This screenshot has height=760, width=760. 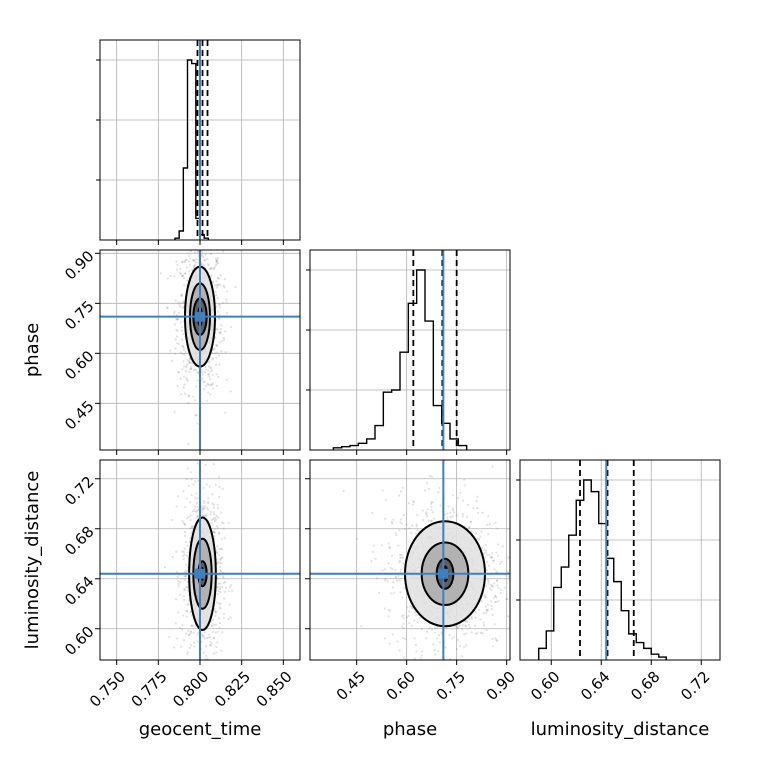 I want to click on x-tick-label-geocent_time-0: 0.750, so click(x=107, y=689).